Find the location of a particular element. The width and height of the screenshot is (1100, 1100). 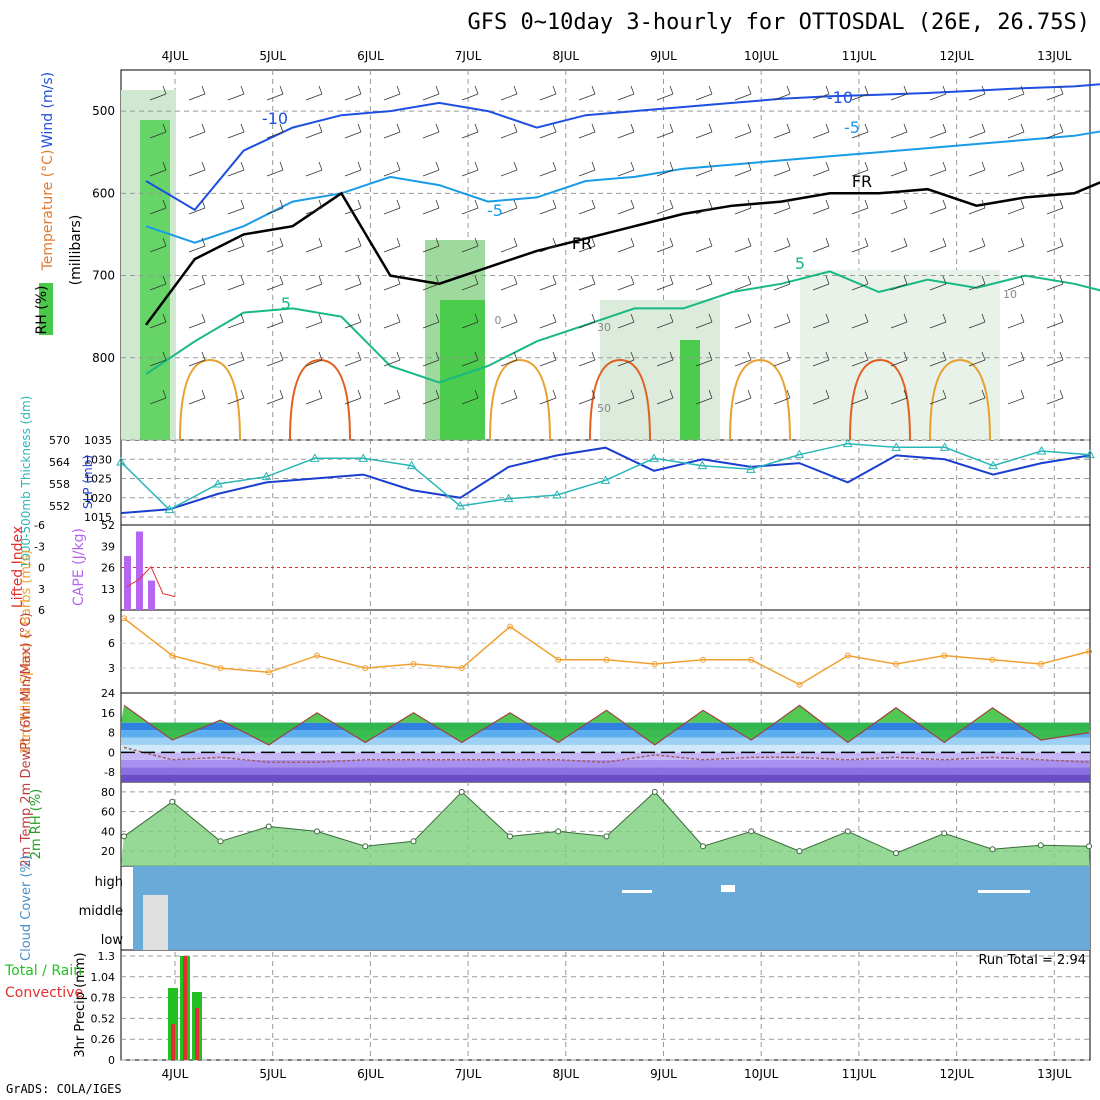

contour-label: -10 is located at coordinates (840, 97).